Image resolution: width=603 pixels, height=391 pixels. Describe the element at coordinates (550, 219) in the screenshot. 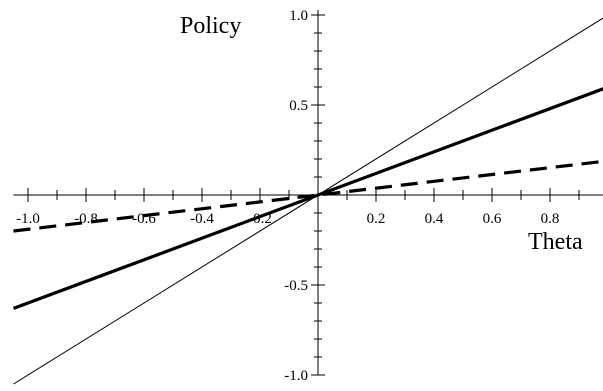

I see `x-tick-label: 0.8` at that location.